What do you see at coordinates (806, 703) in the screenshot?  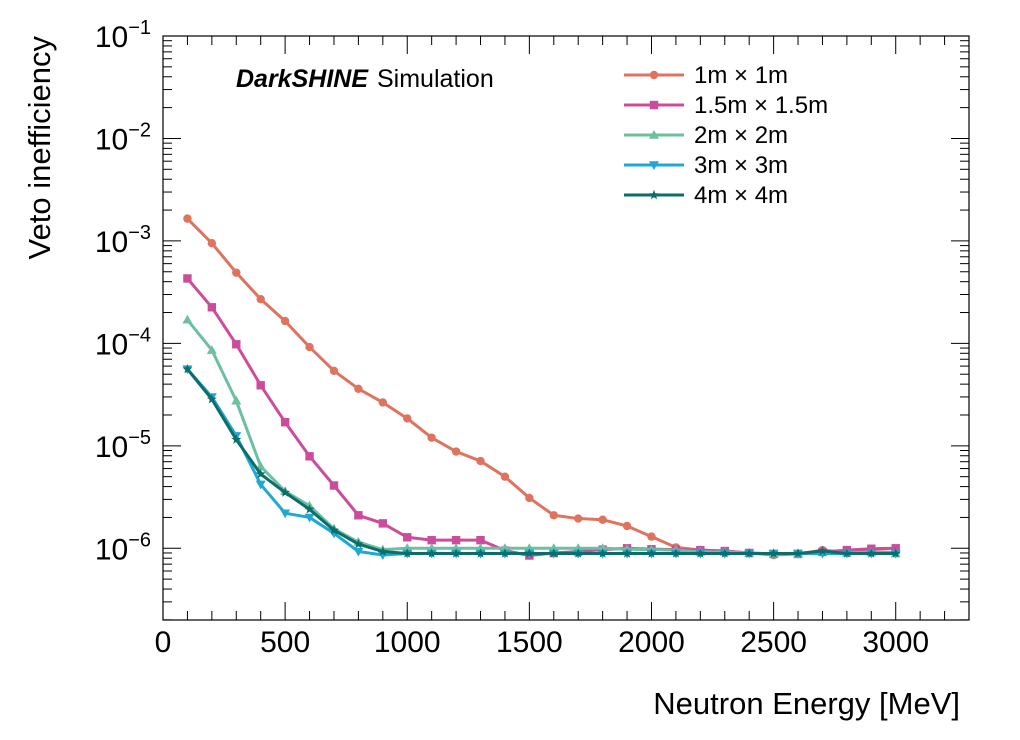 I see `x-axis-title: Neutron Energy [MeV]` at bounding box center [806, 703].